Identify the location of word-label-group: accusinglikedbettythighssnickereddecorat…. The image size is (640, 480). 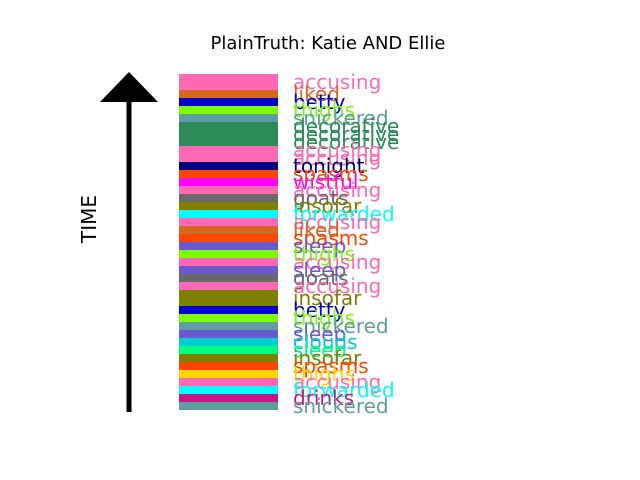
(346, 244).